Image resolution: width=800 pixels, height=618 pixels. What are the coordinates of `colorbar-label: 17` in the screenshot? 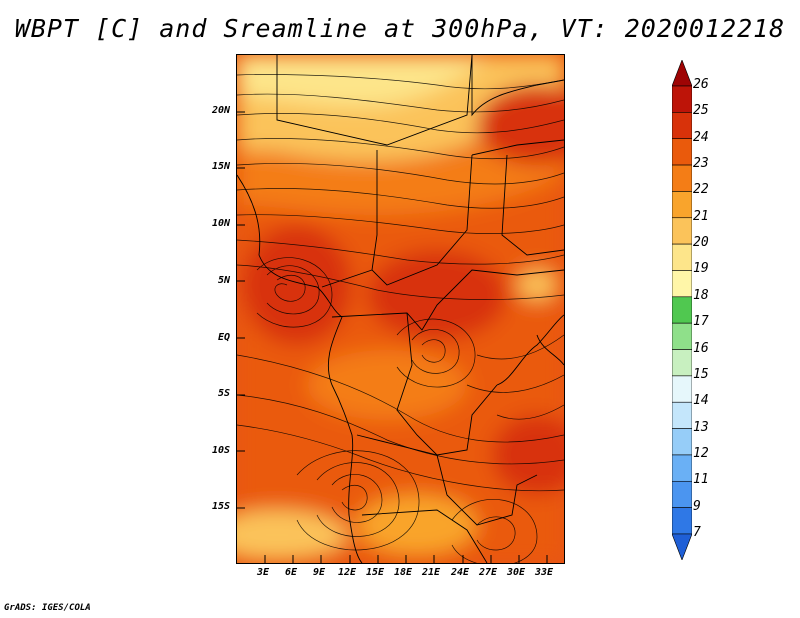 It's located at (701, 322).